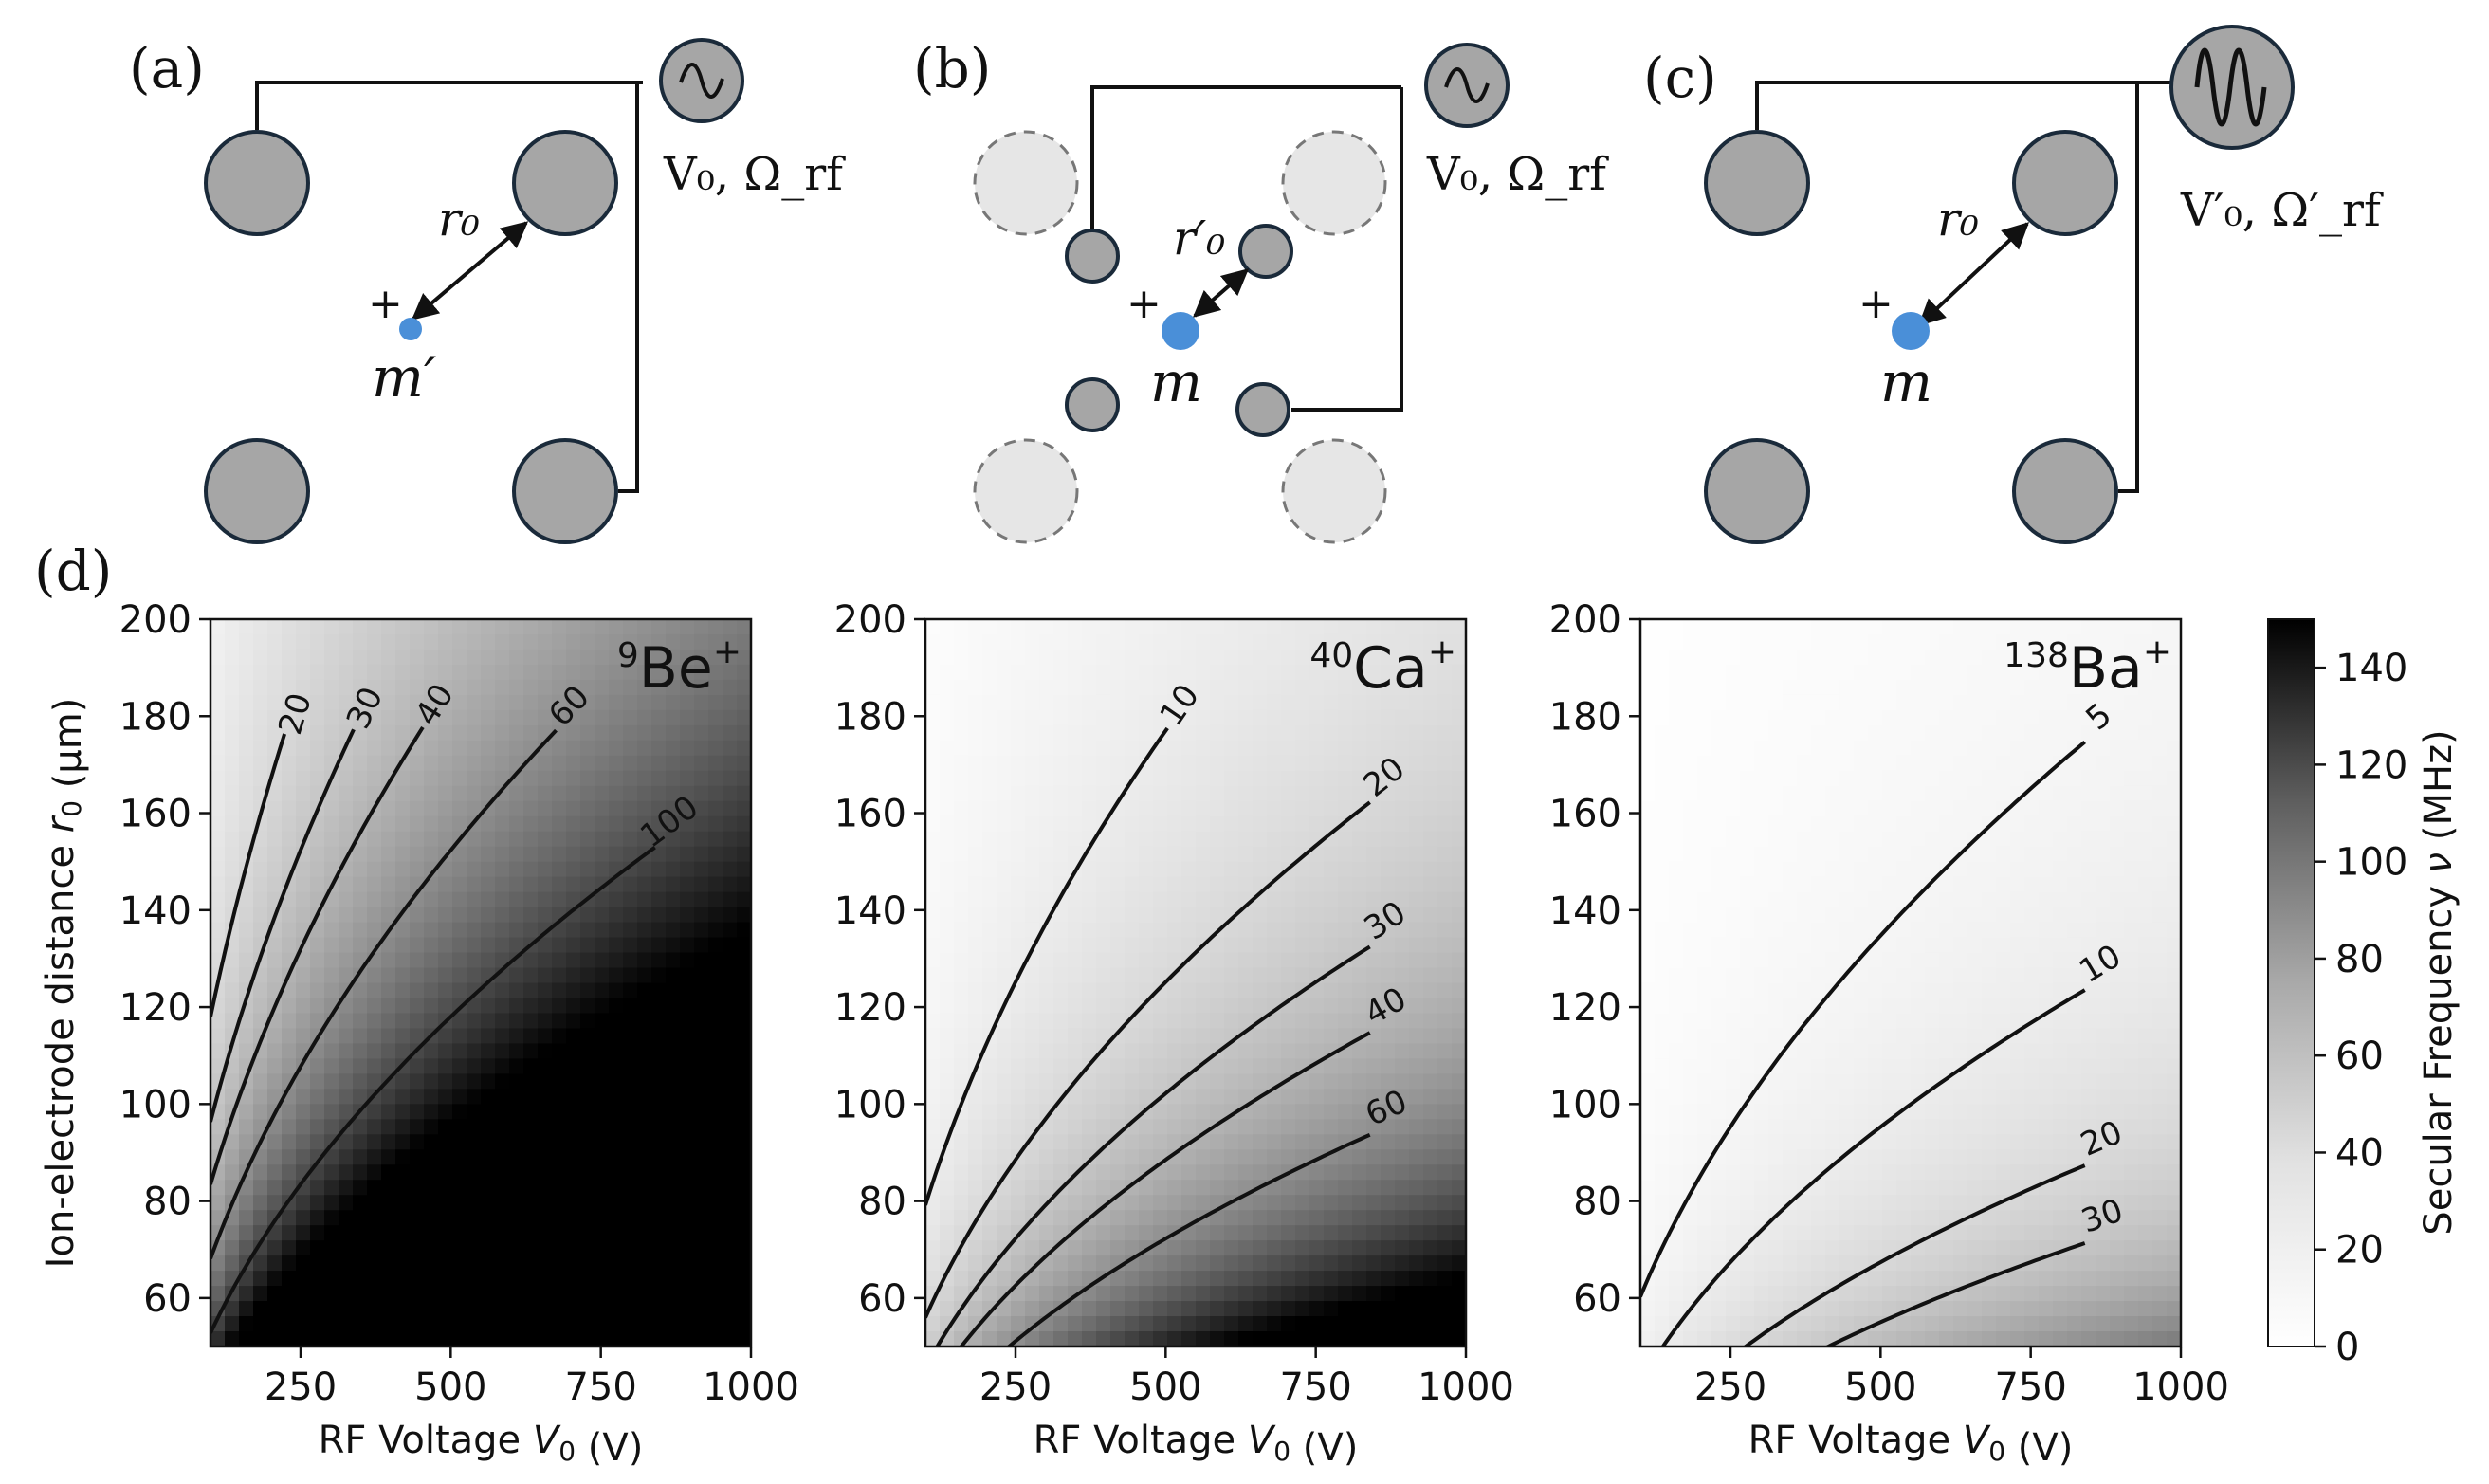 This screenshot has height=1484, width=2489. I want to click on x-tick-label: 750, so click(600, 1387).